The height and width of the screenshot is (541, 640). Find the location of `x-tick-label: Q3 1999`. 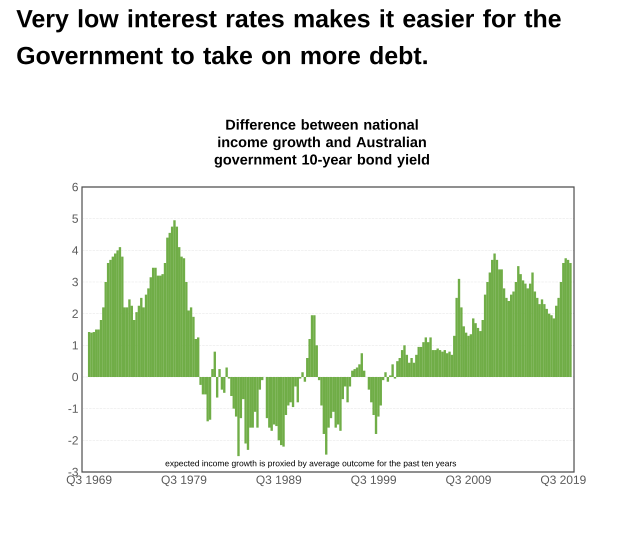

x-tick-label: Q3 1999 is located at coordinates (373, 481).